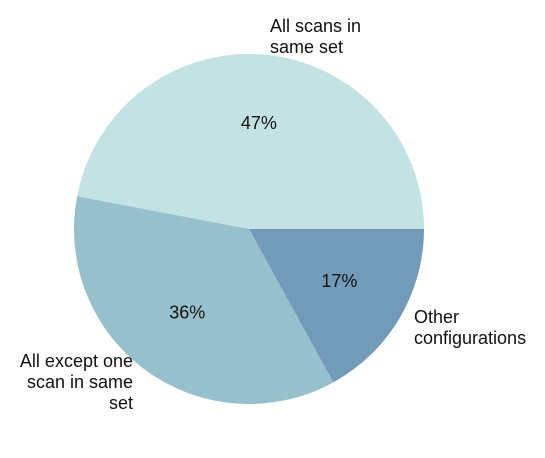  What do you see at coordinates (470, 327) in the screenshot?
I see `pie-slice-3-label: Other configurations` at bounding box center [470, 327].